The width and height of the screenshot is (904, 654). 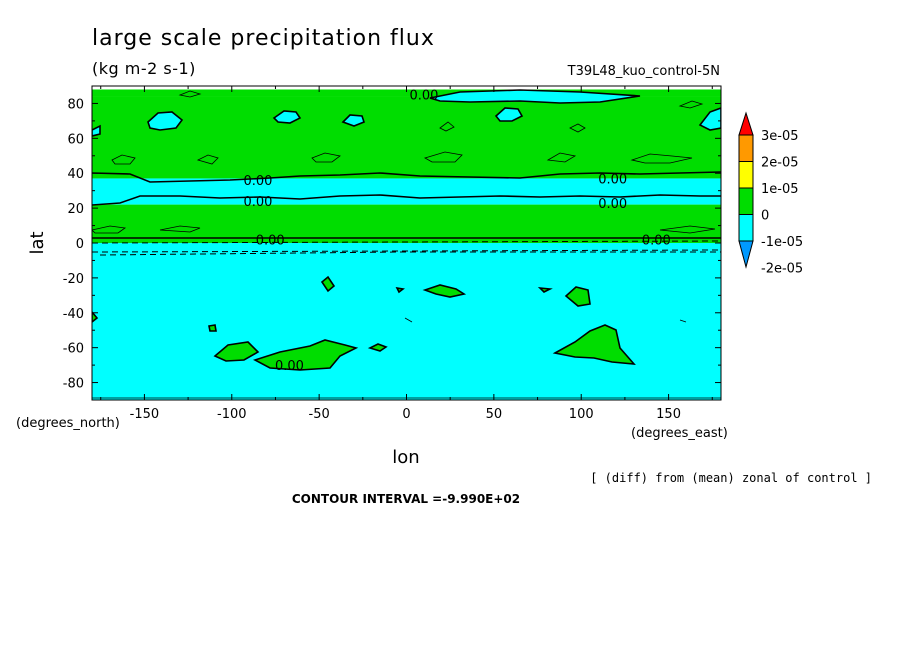 What do you see at coordinates (746, 254) in the screenshot?
I see `colorbar-bottom-arrow` at bounding box center [746, 254].